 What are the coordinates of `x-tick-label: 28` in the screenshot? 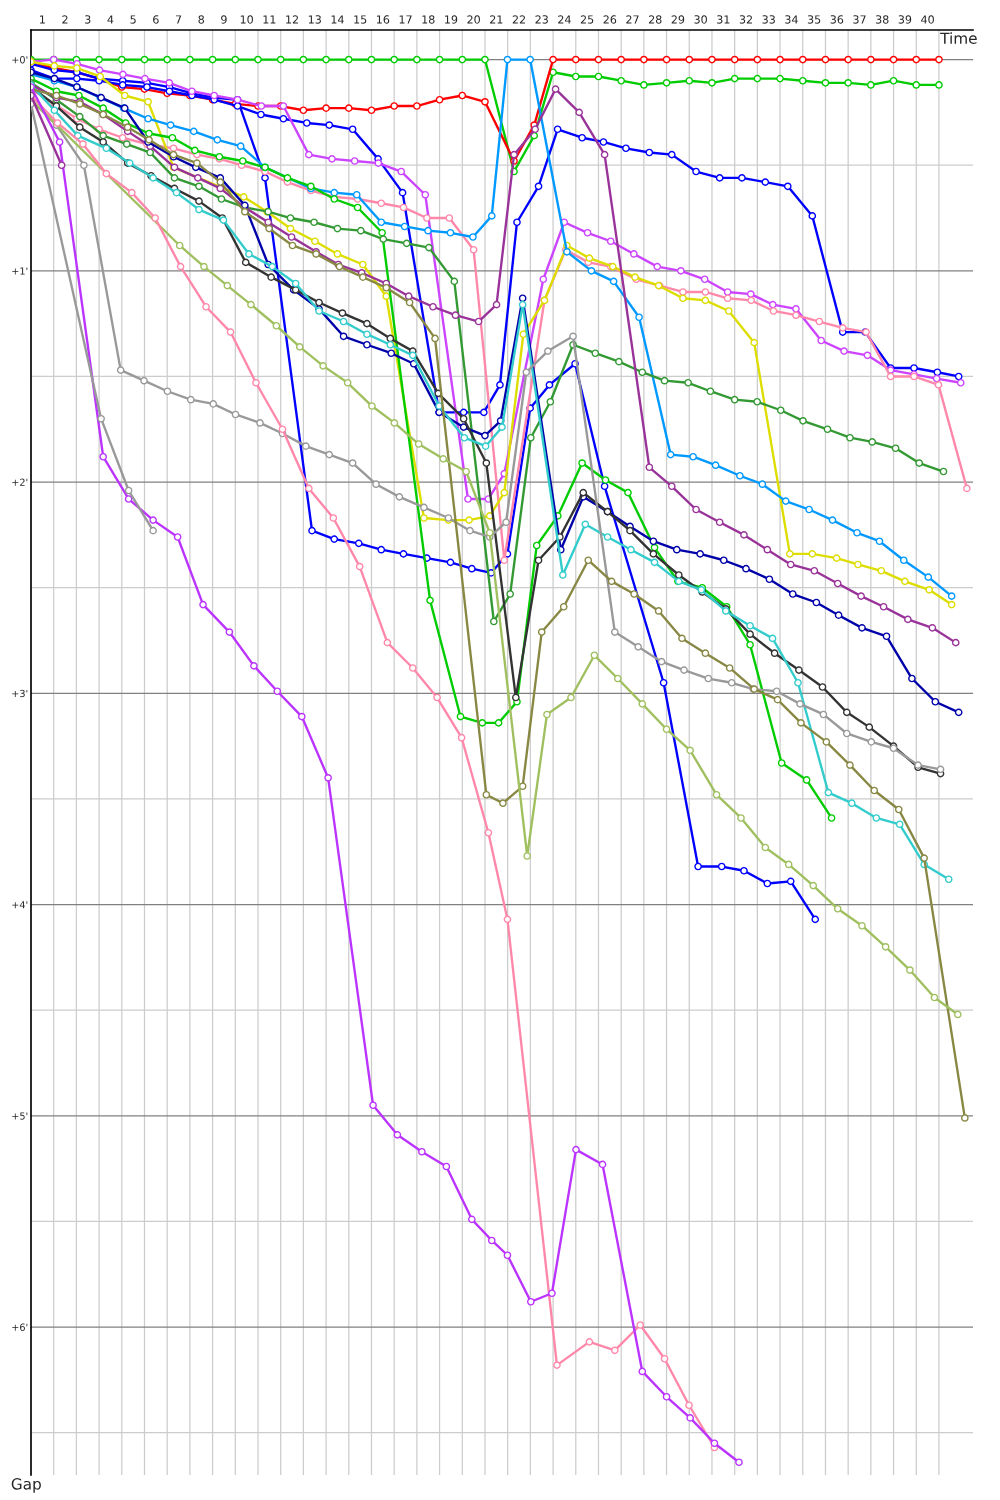 It's located at (655, 19).